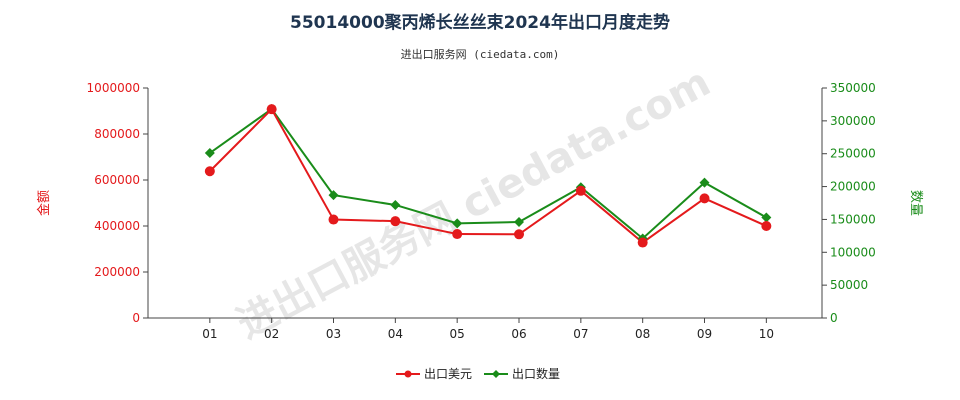 The height and width of the screenshot is (400, 960). Describe the element at coordinates (117, 226) in the screenshot. I see `left-tick-label: 400000` at that location.